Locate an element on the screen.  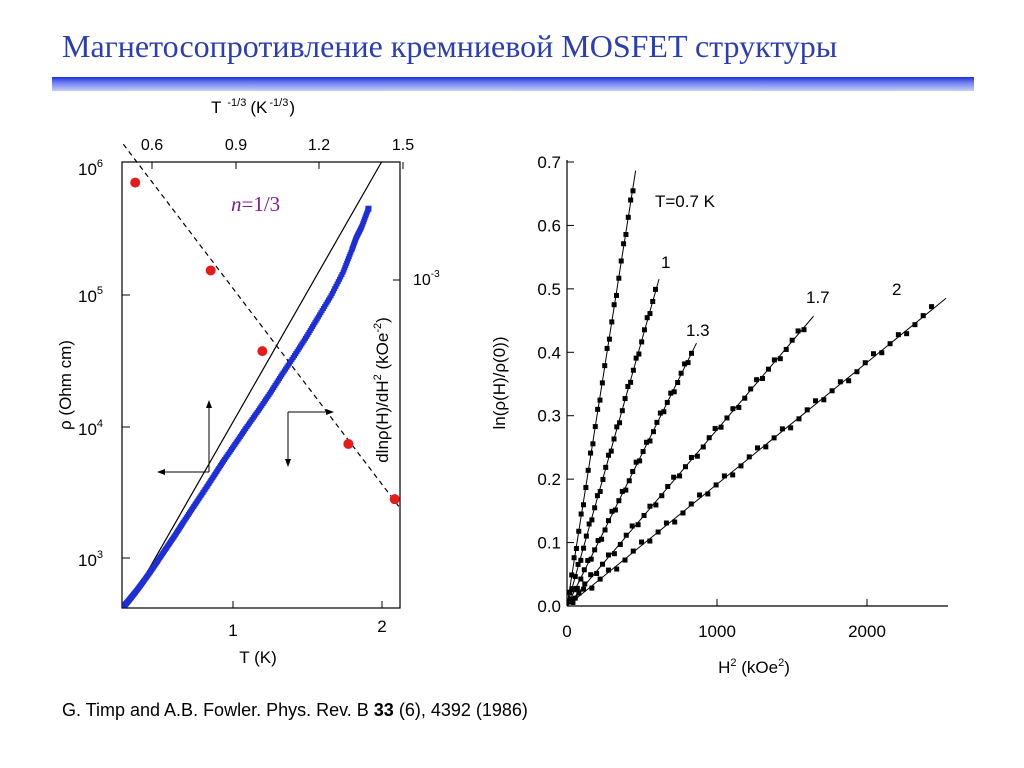
citation-prefix: G. Timp and A.B. Fowler. Phys. Rev. B is located at coordinates (218, 710).